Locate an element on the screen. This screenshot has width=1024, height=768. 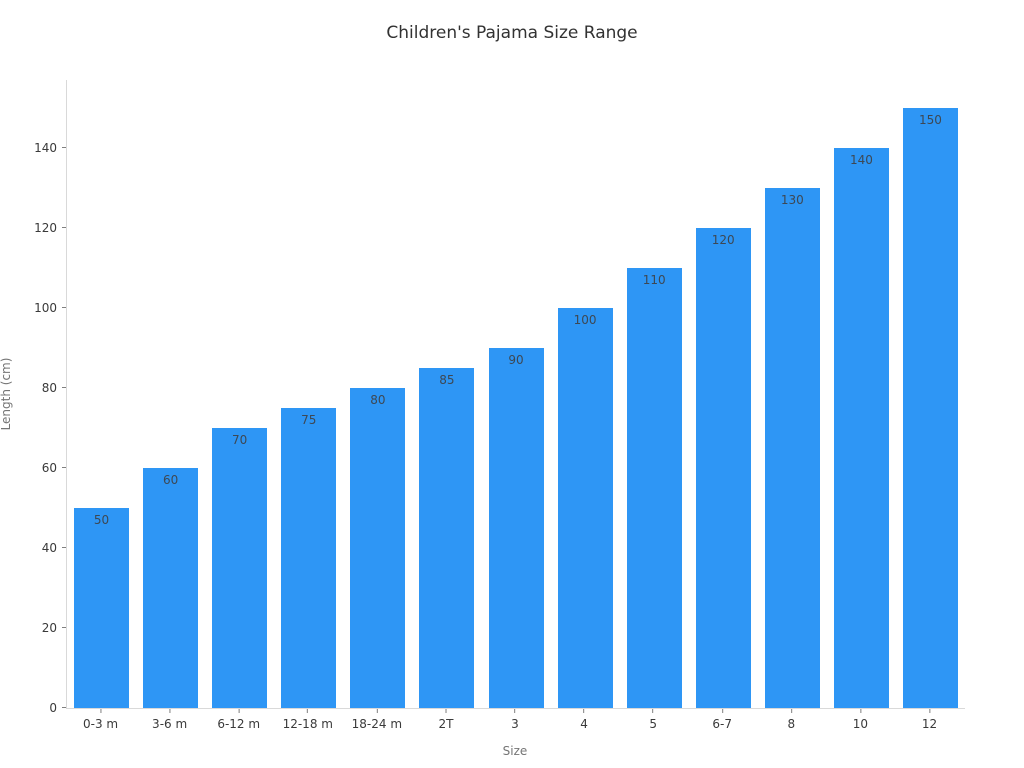
x-tick: 6-7 is located at coordinates (722, 720).